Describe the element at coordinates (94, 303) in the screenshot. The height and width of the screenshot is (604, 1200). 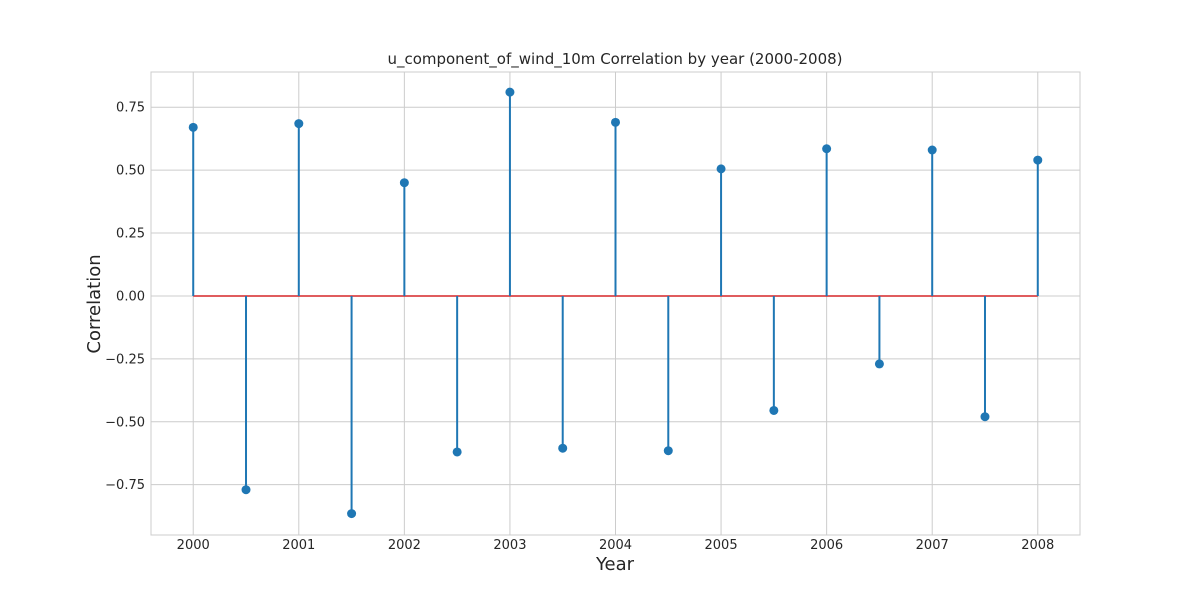
I see `y-axis-label: Correlation` at that location.